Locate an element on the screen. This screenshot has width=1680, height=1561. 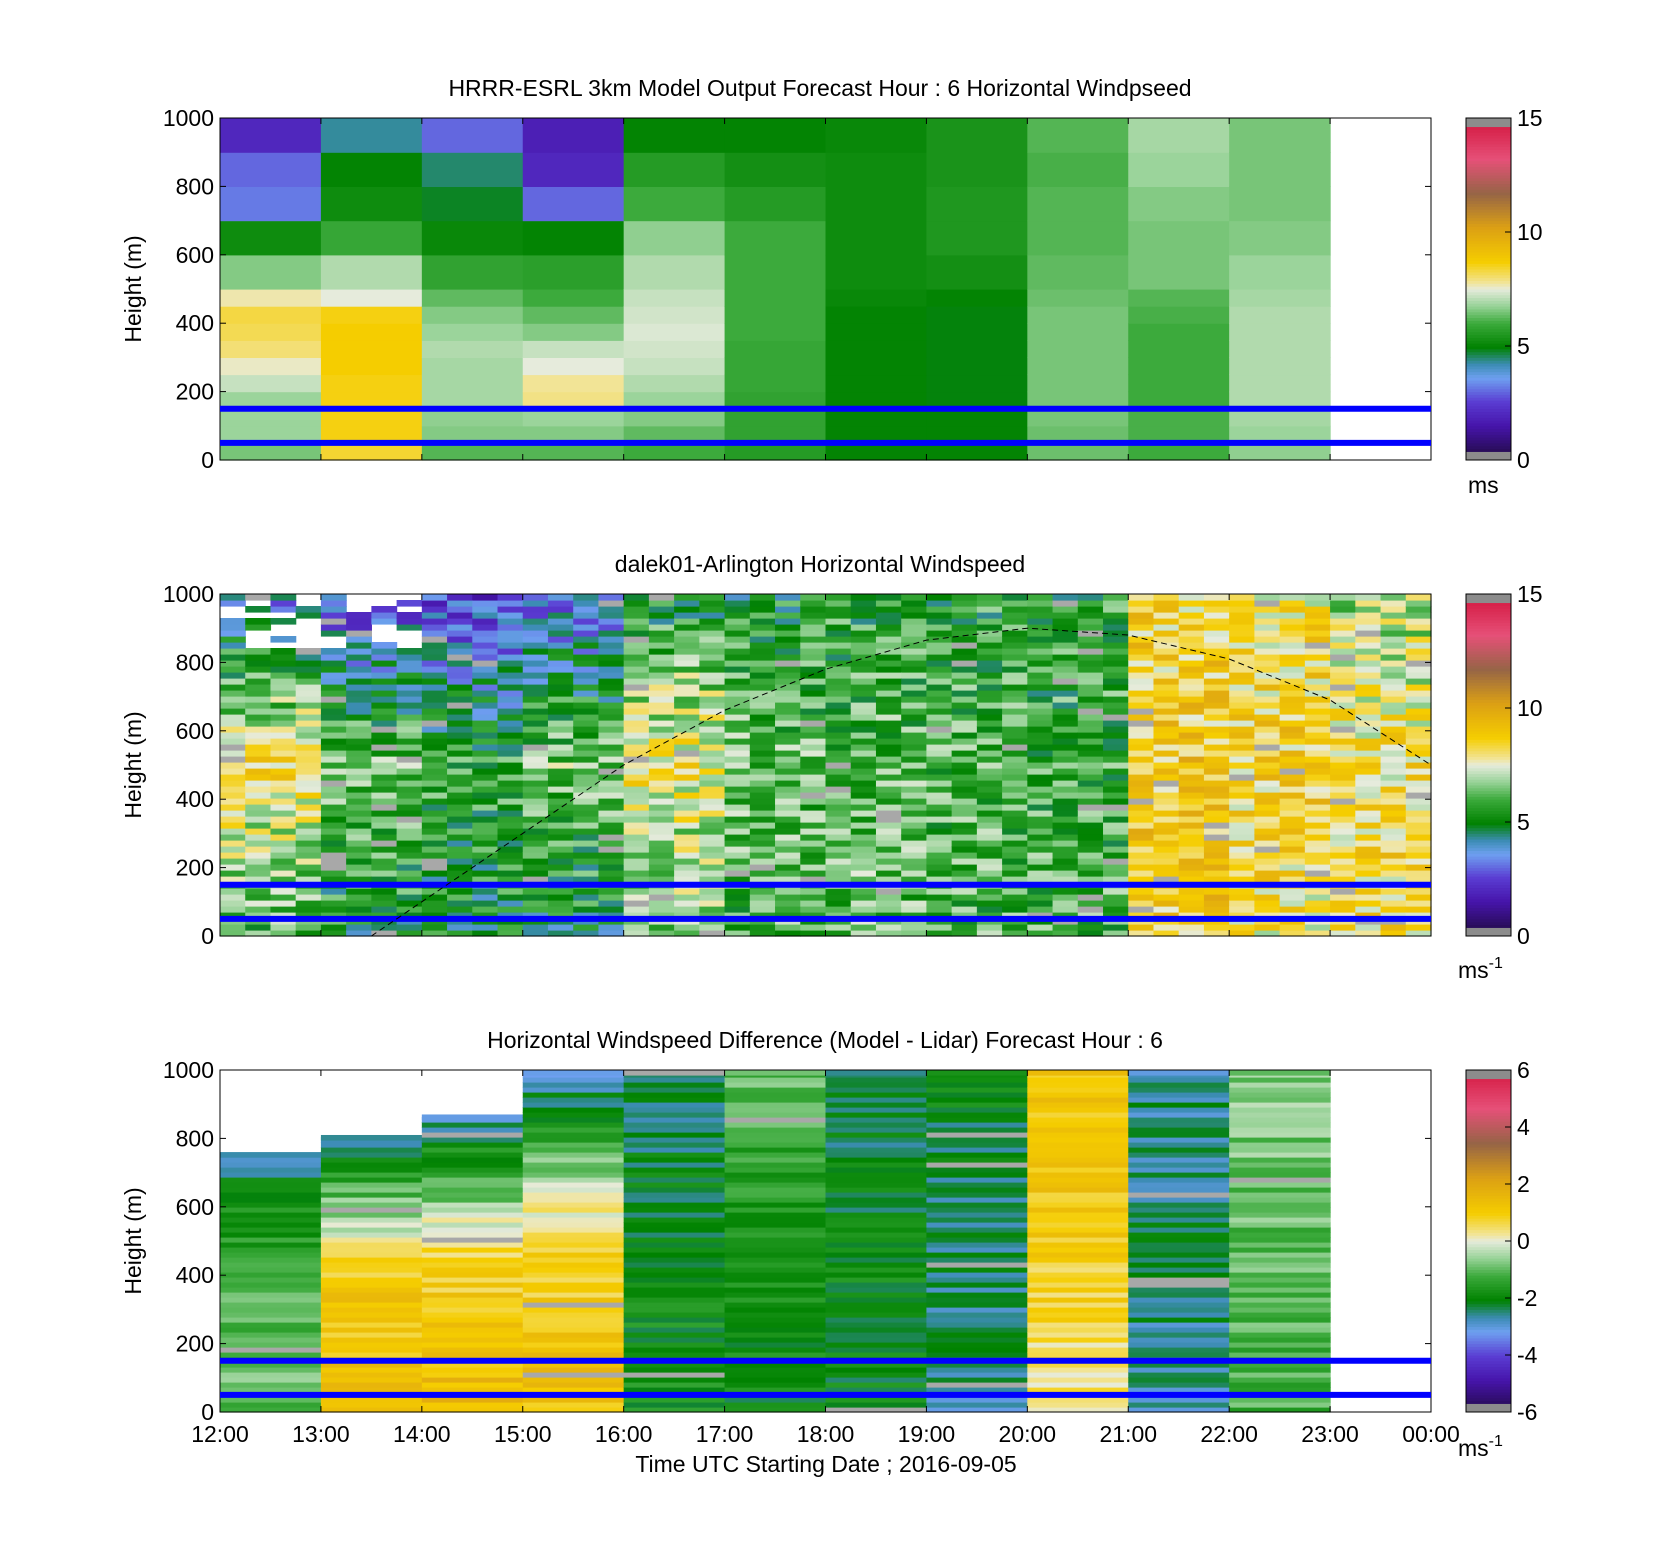
x-tick-label: 20:00 is located at coordinates (1028, 1434).